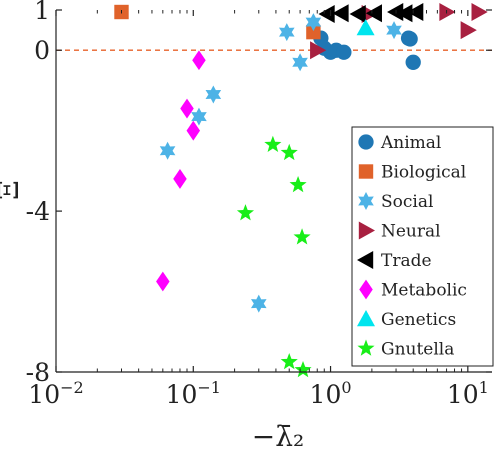 This screenshot has height=456, width=498. Describe the element at coordinates (366, 289) in the screenshot. I see `legend-marker-metabolic` at that location.